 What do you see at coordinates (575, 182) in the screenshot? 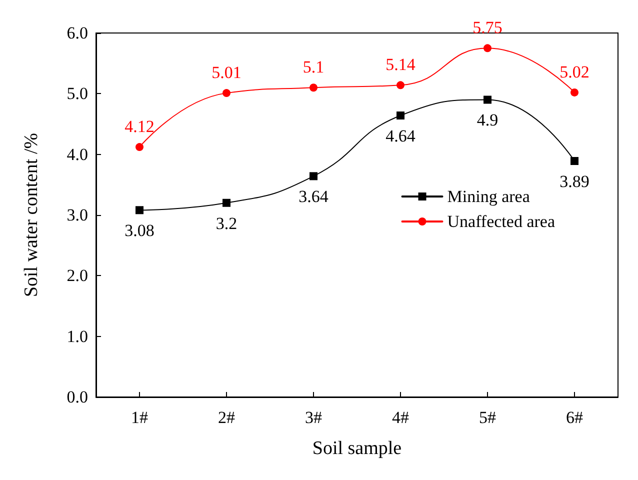
I see `data-label: 3.89` at bounding box center [575, 182].